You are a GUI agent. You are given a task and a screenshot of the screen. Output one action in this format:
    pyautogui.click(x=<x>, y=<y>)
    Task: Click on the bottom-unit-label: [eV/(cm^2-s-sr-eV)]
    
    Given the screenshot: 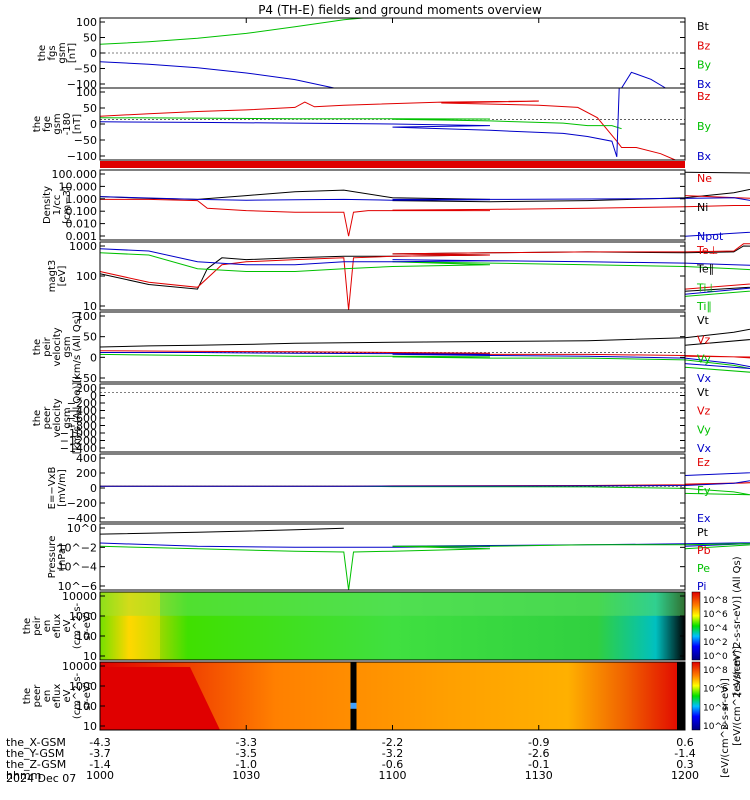 What is the action you would take?
    pyautogui.click(x=725, y=728)
    